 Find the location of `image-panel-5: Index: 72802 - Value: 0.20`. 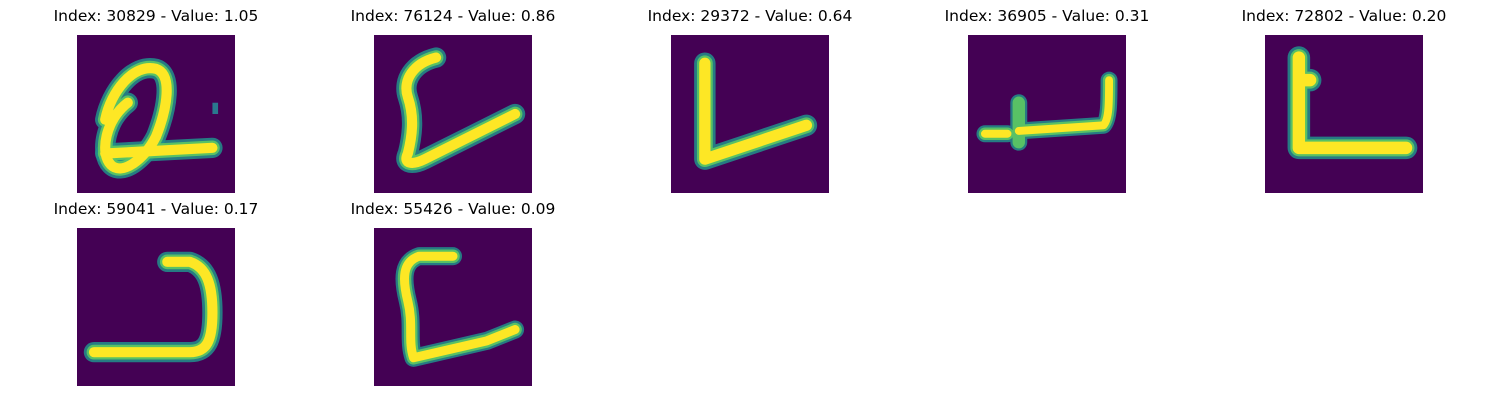

image-panel-5: Index: 72802 - Value: 0.20 is located at coordinates (1344, 105).